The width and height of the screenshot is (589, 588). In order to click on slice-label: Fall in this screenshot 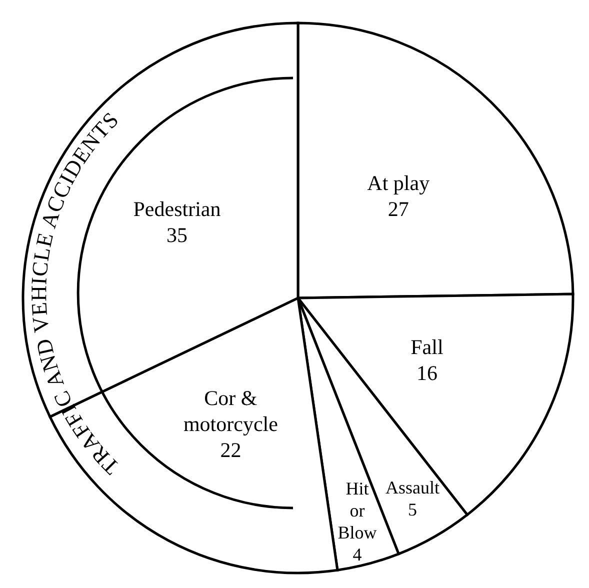, I will do `click(427, 346)`.